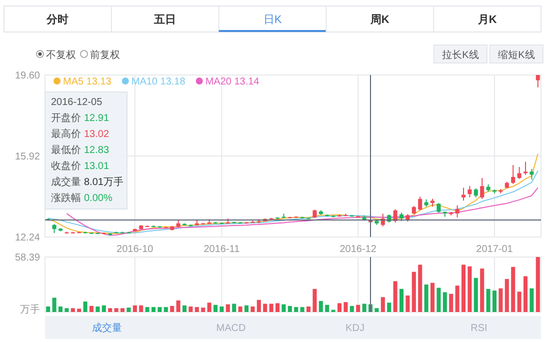 Image resolution: width=550 pixels, height=342 pixels. What do you see at coordinates (80, 134) in the screenshot?
I see `annotation: 最高价 13.02` at bounding box center [80, 134].